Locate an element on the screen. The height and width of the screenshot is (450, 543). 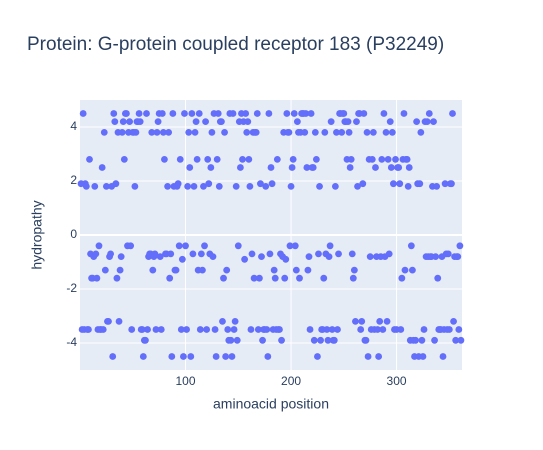
y-axis-label: hydropathy is located at coordinates (37, 234).